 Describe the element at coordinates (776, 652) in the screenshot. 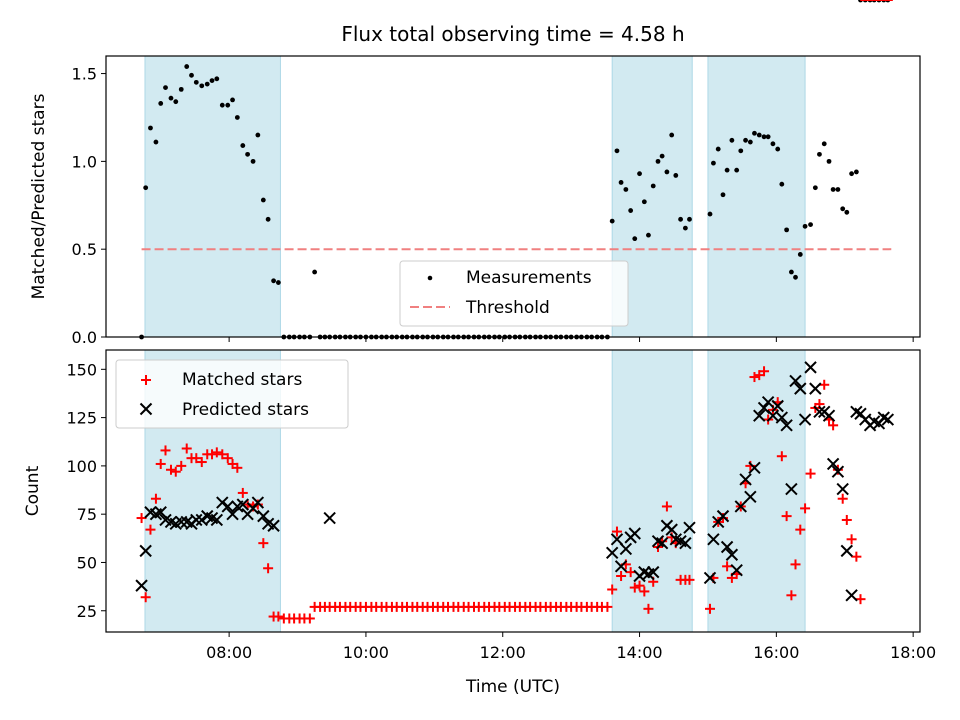

I see `x-tick-label: 16:00` at that location.